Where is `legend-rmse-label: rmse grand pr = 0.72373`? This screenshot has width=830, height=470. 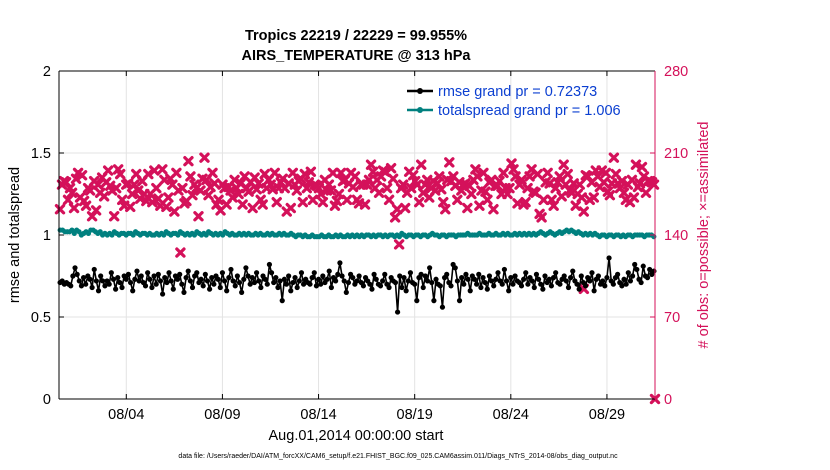 legend-rmse-label: rmse grand pr = 0.72373 is located at coordinates (517, 92).